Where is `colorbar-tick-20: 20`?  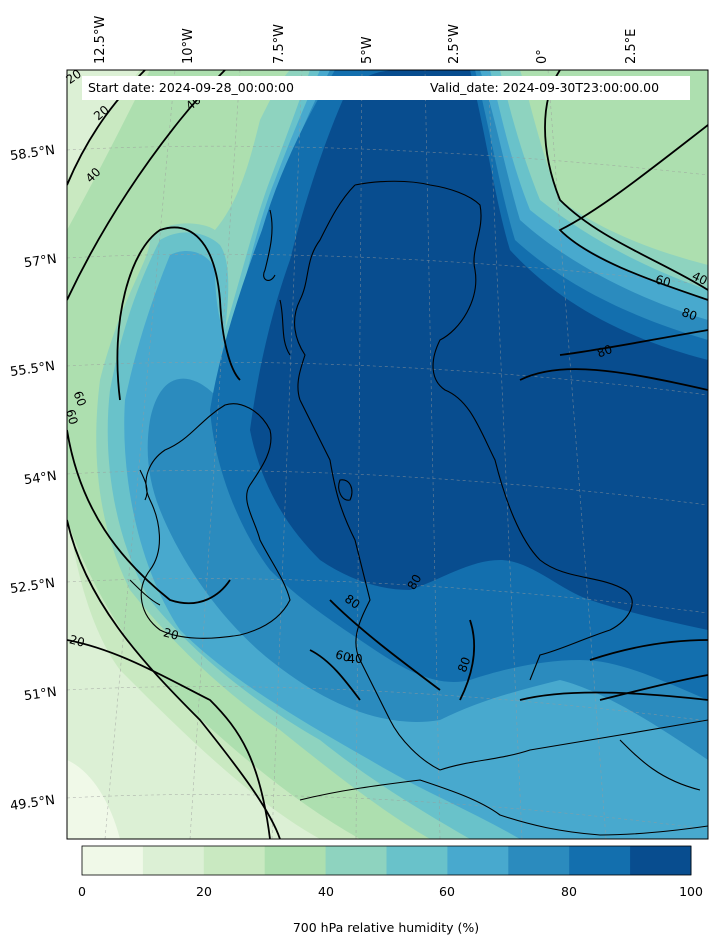
colorbar-tick-20: 20 is located at coordinates (204, 891).